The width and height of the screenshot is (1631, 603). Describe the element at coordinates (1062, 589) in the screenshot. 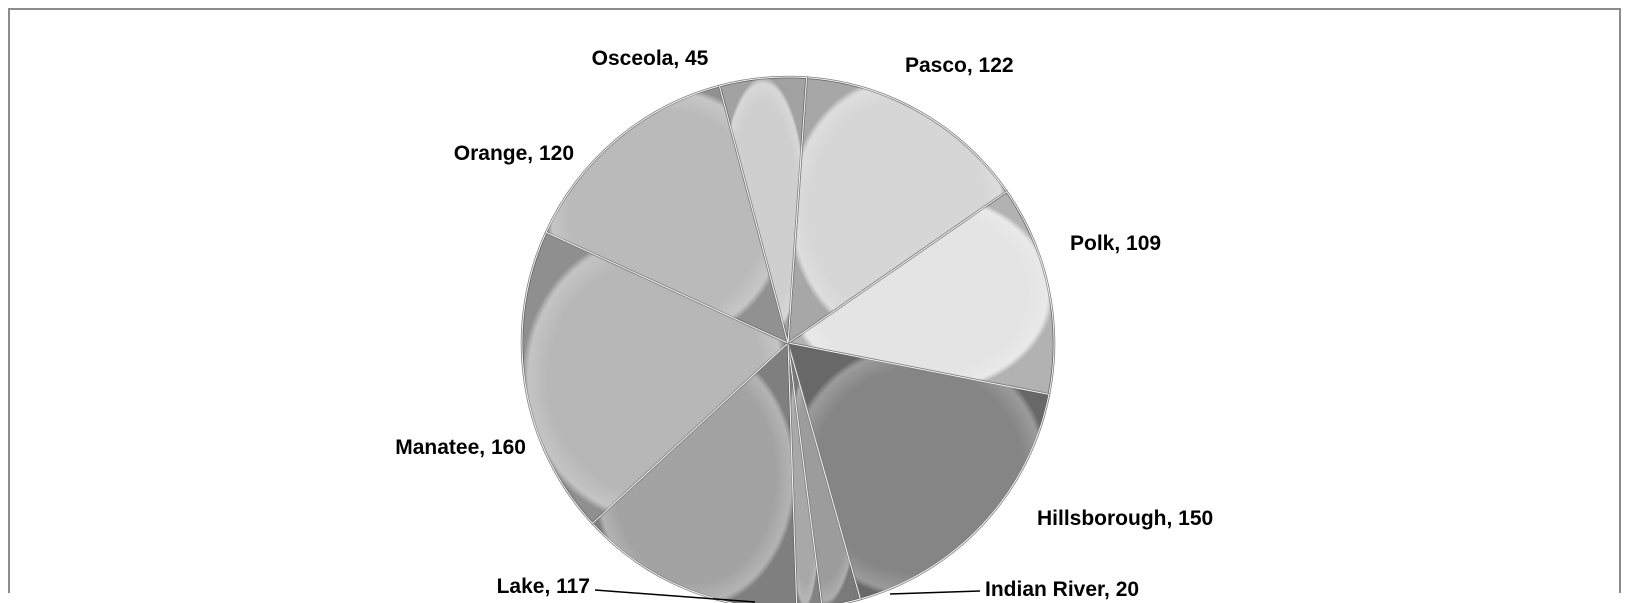

I see `data-label-indian-river: Indian River, 20` at that location.